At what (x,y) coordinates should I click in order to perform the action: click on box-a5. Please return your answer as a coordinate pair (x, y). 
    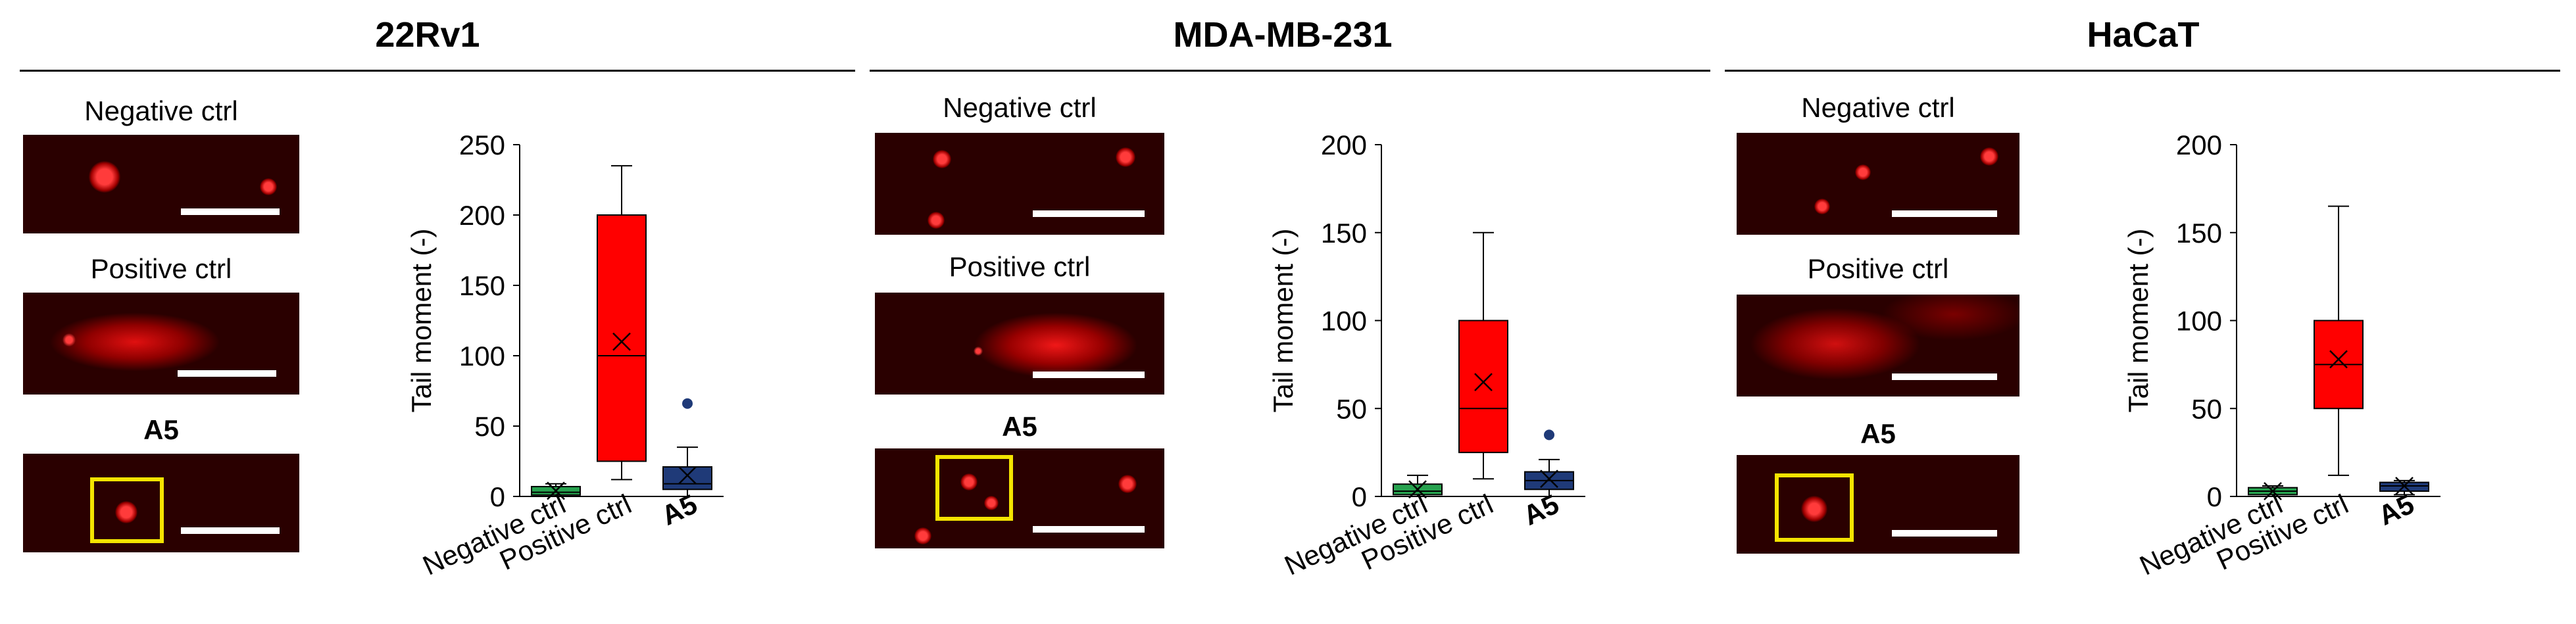
    Looking at the image, I should click on (687, 478).